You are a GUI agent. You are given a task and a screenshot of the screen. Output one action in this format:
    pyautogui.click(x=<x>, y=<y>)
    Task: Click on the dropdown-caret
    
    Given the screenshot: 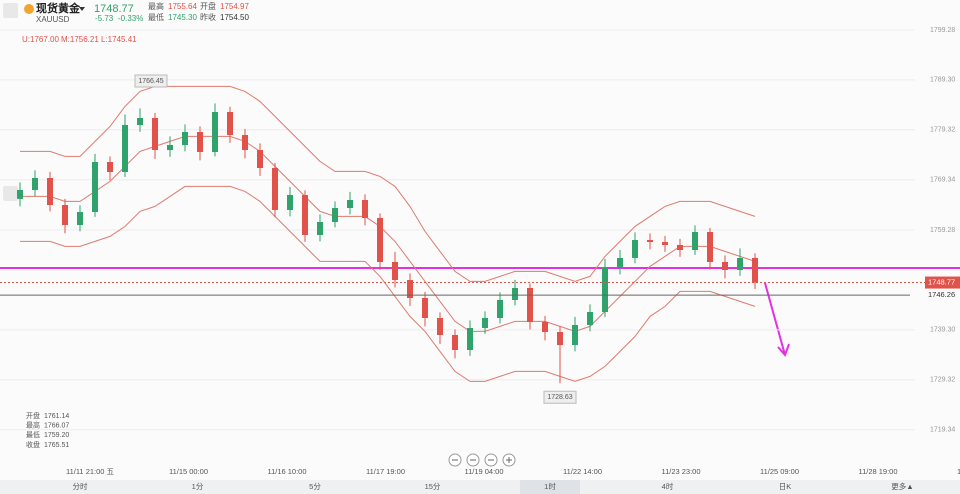 What is the action you would take?
    pyautogui.click(x=82, y=9)
    